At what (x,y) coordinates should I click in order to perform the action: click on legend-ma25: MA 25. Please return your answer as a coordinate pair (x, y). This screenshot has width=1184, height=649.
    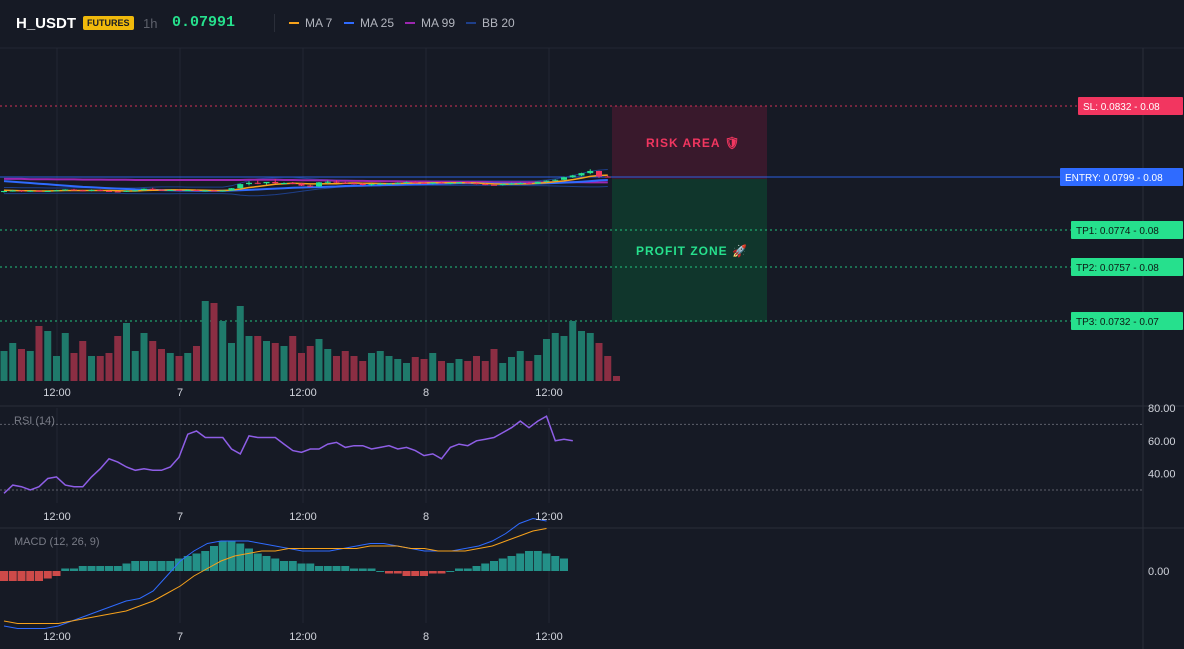
    Looking at the image, I should click on (369, 23).